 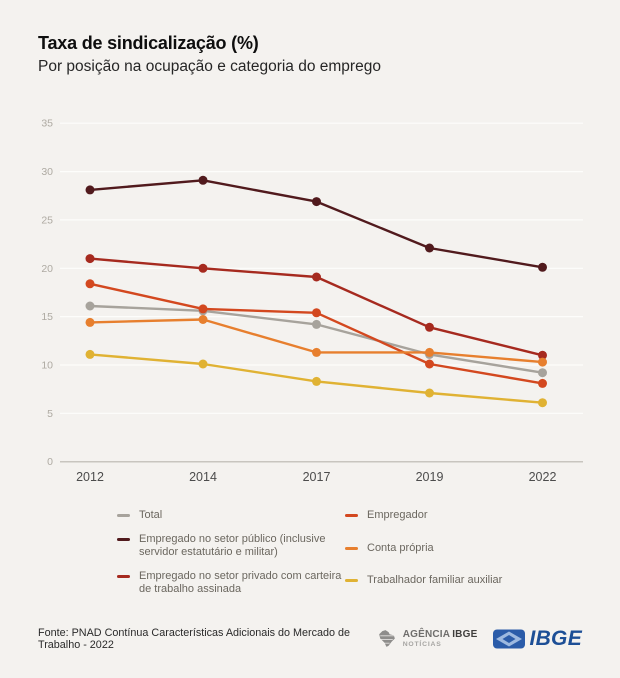 I want to click on agencia-ibge-noticias-logo: AGÊNCIA IBGE NOTÍCIAS, so click(x=426, y=639).